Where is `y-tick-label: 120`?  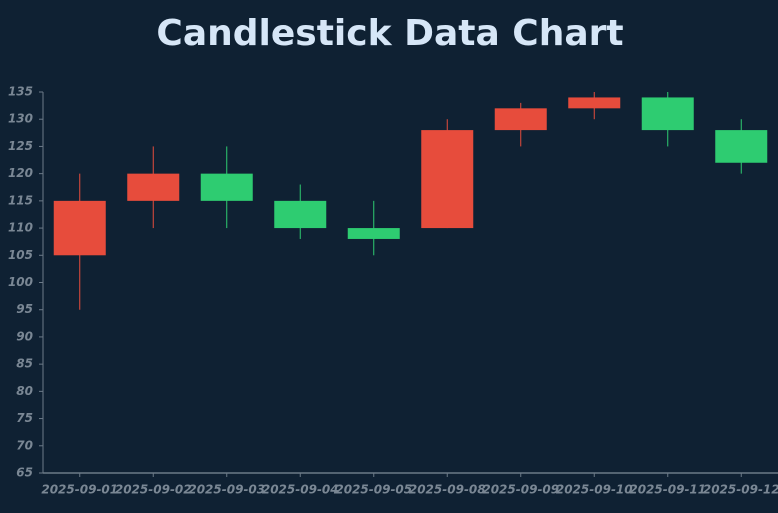 y-tick-label: 120 is located at coordinates (20, 173).